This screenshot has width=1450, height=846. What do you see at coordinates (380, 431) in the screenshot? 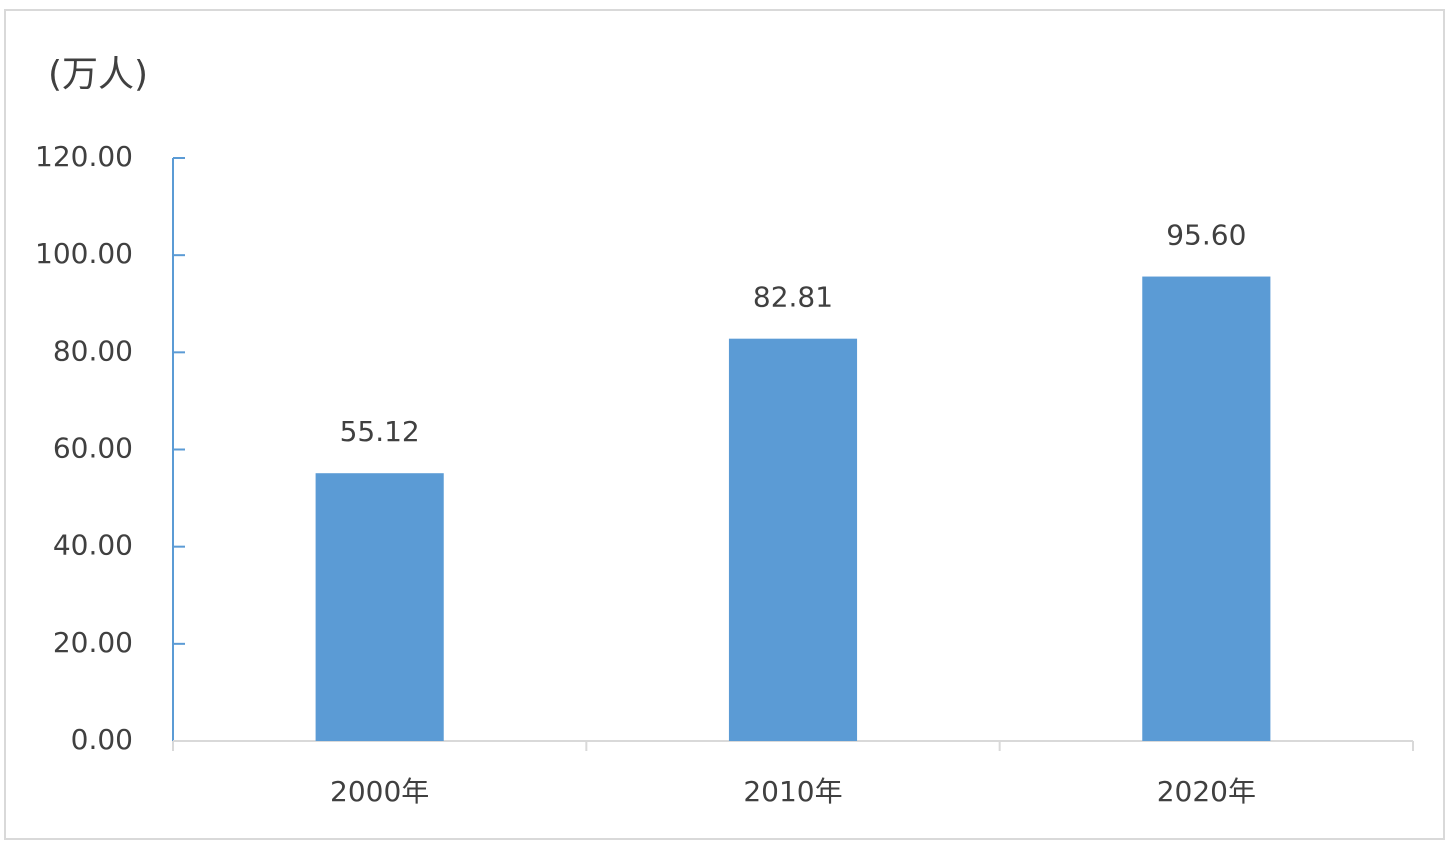
I see `data-label: 55.12` at bounding box center [380, 431].